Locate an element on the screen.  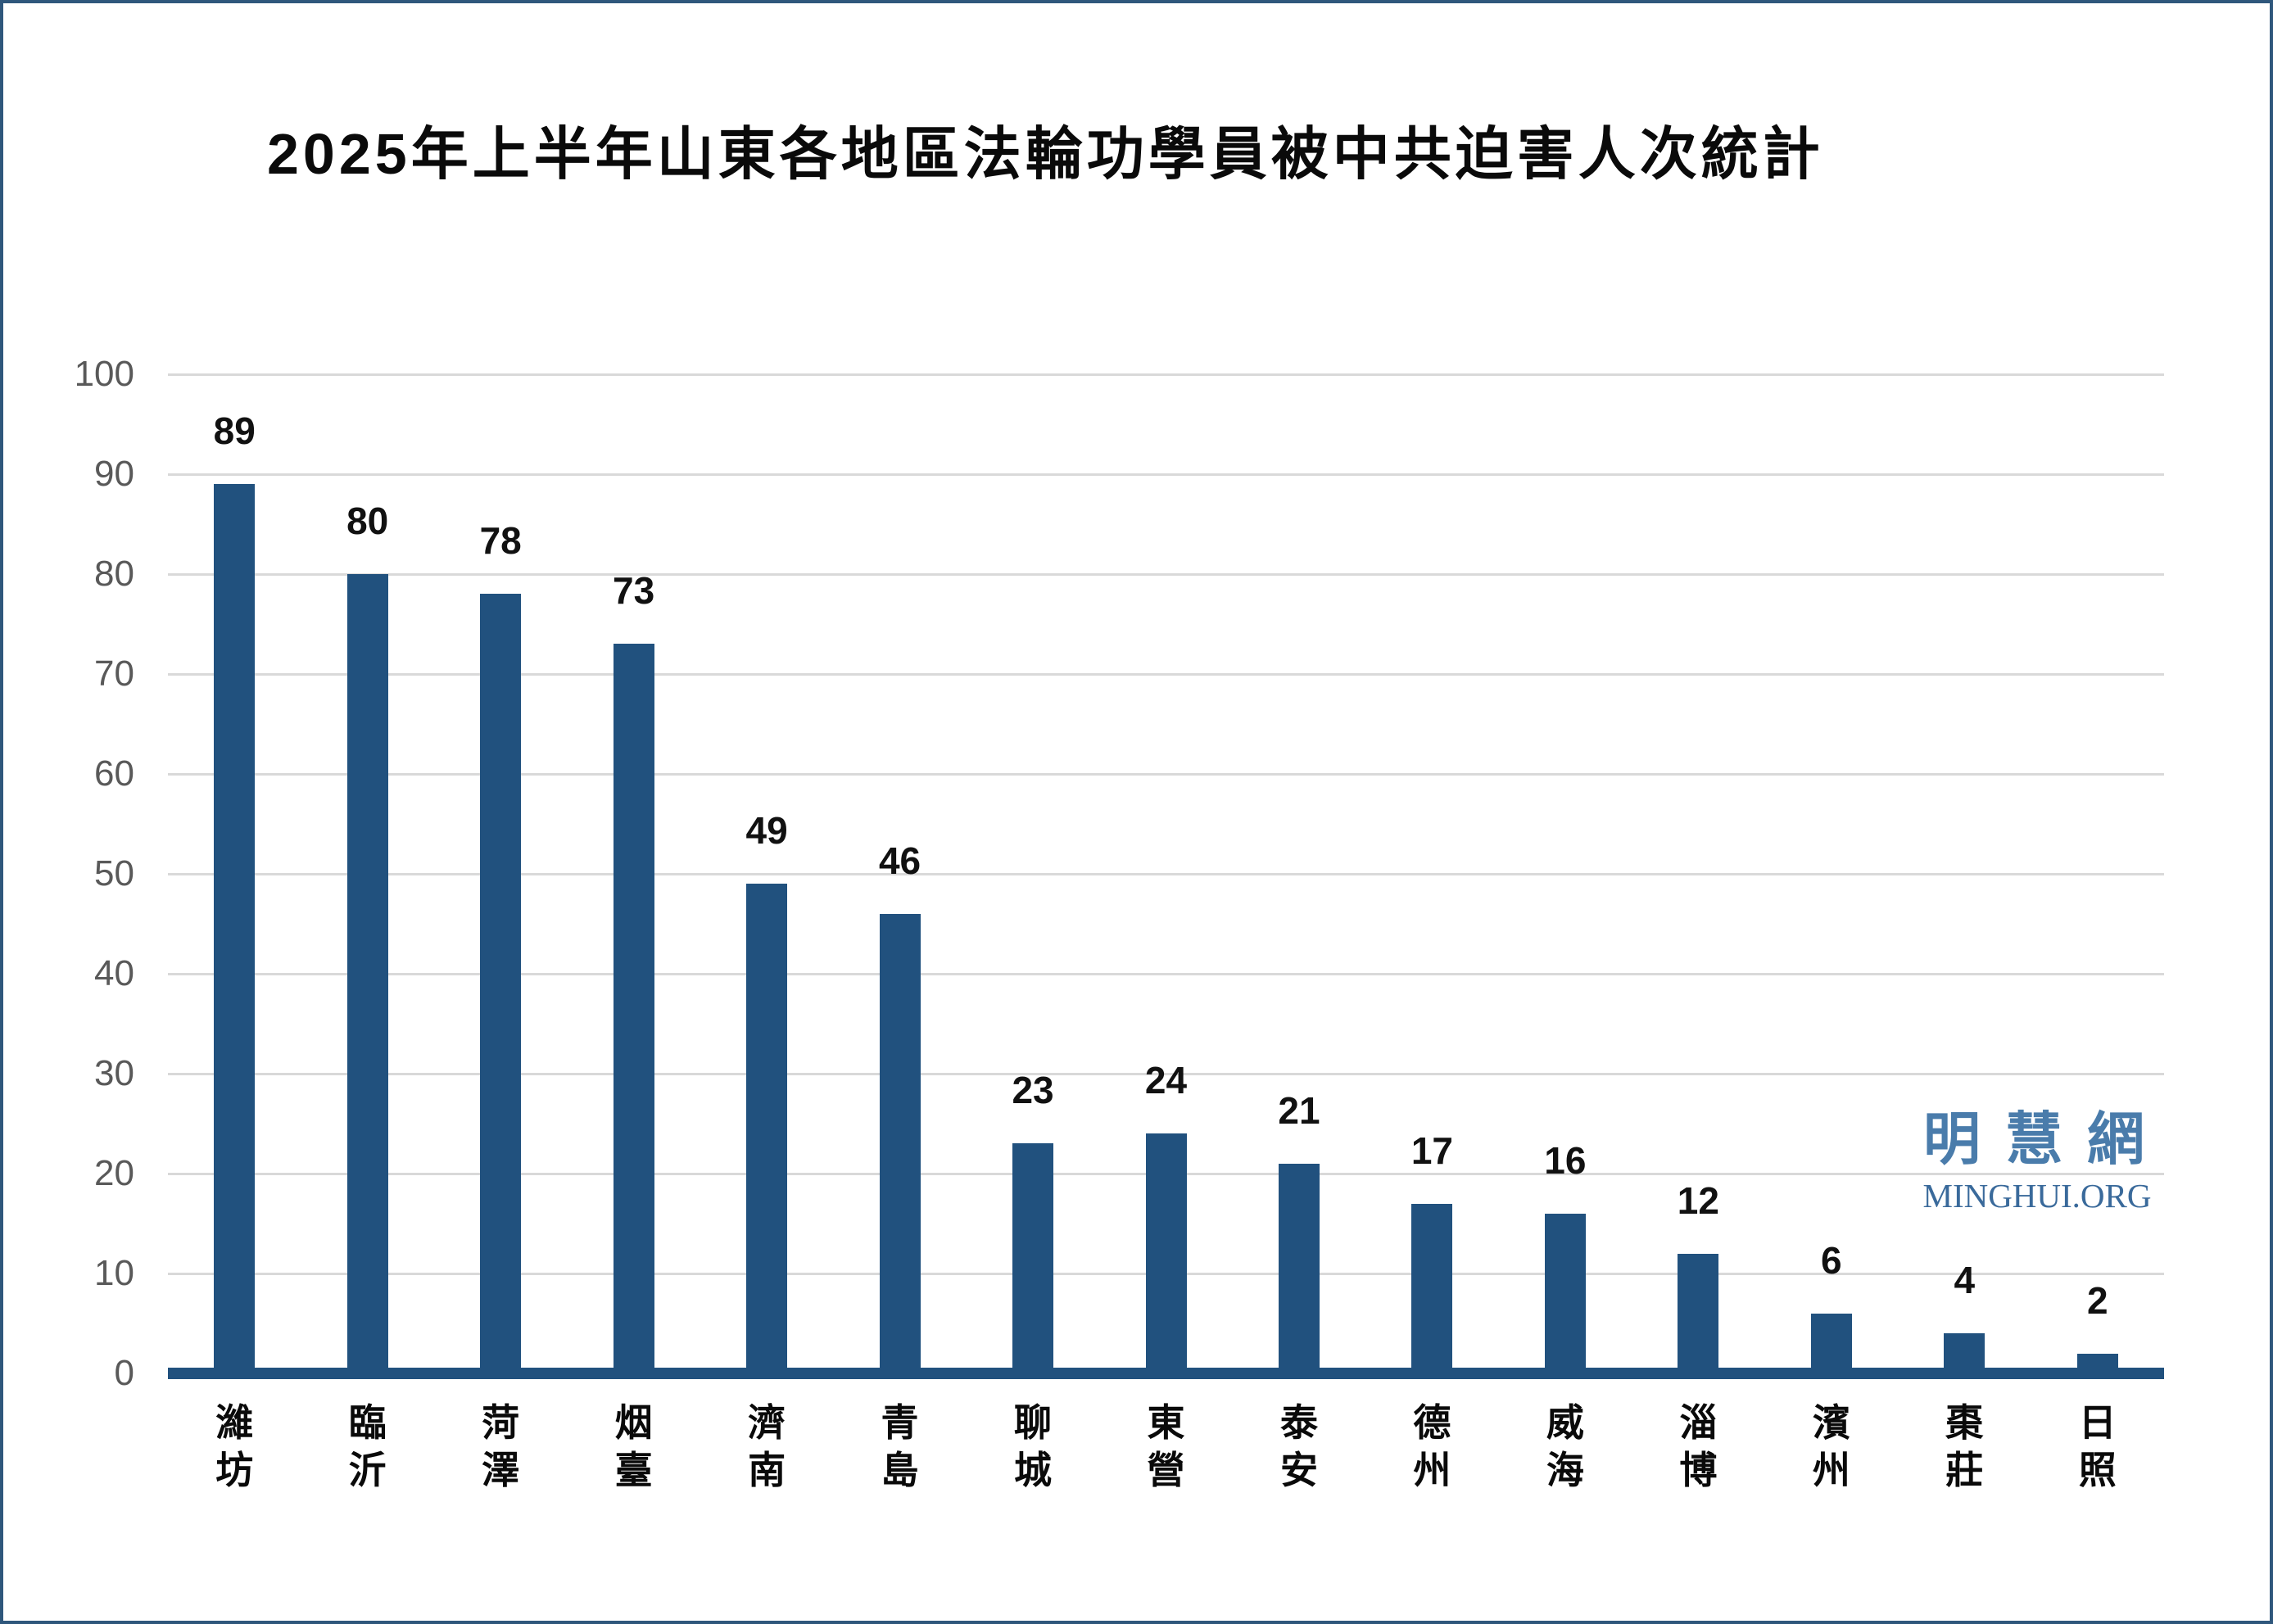
x-tick-label-char: 臺 is located at coordinates (633, 1470).